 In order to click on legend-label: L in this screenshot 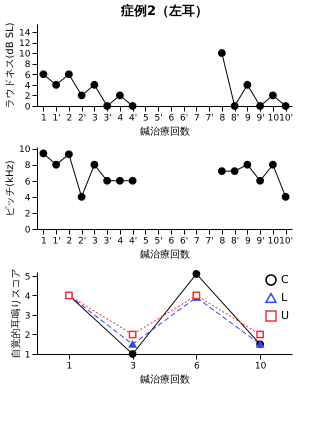, I will do `click(284, 297)`.